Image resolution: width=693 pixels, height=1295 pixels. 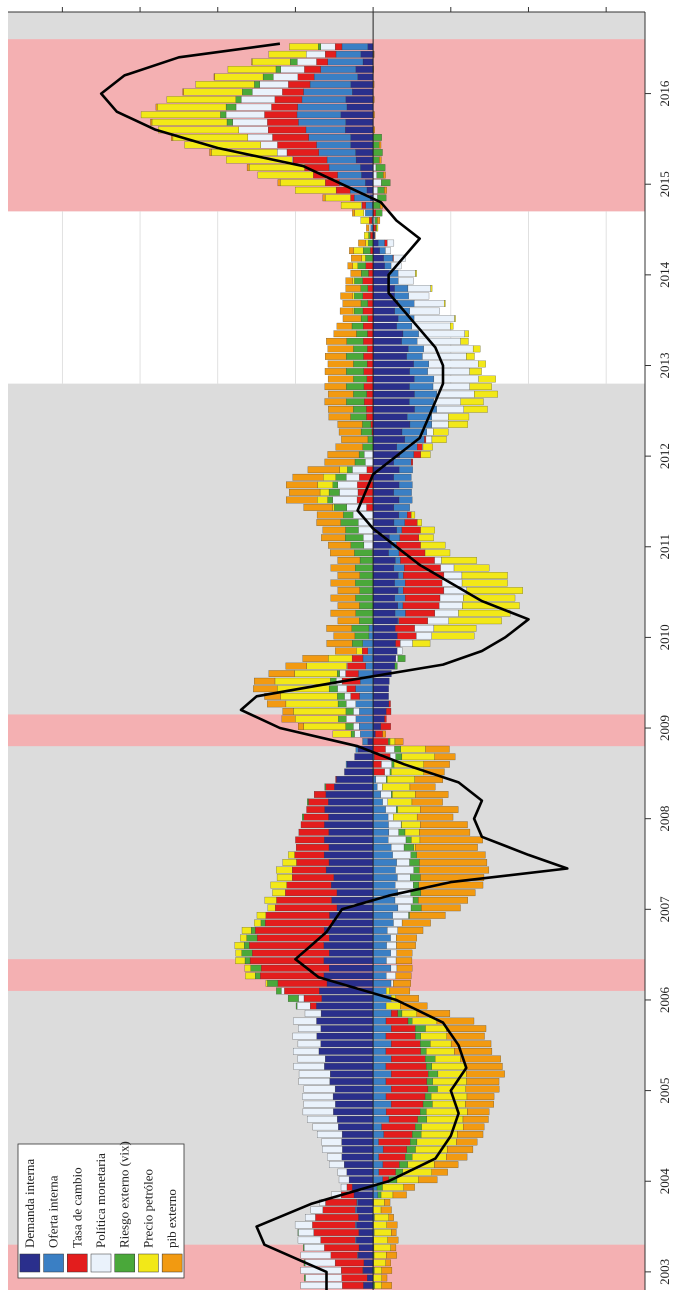 What do you see at coordinates (664, 274) in the screenshot?
I see `x-tick-label-11: 2014` at bounding box center [664, 274].